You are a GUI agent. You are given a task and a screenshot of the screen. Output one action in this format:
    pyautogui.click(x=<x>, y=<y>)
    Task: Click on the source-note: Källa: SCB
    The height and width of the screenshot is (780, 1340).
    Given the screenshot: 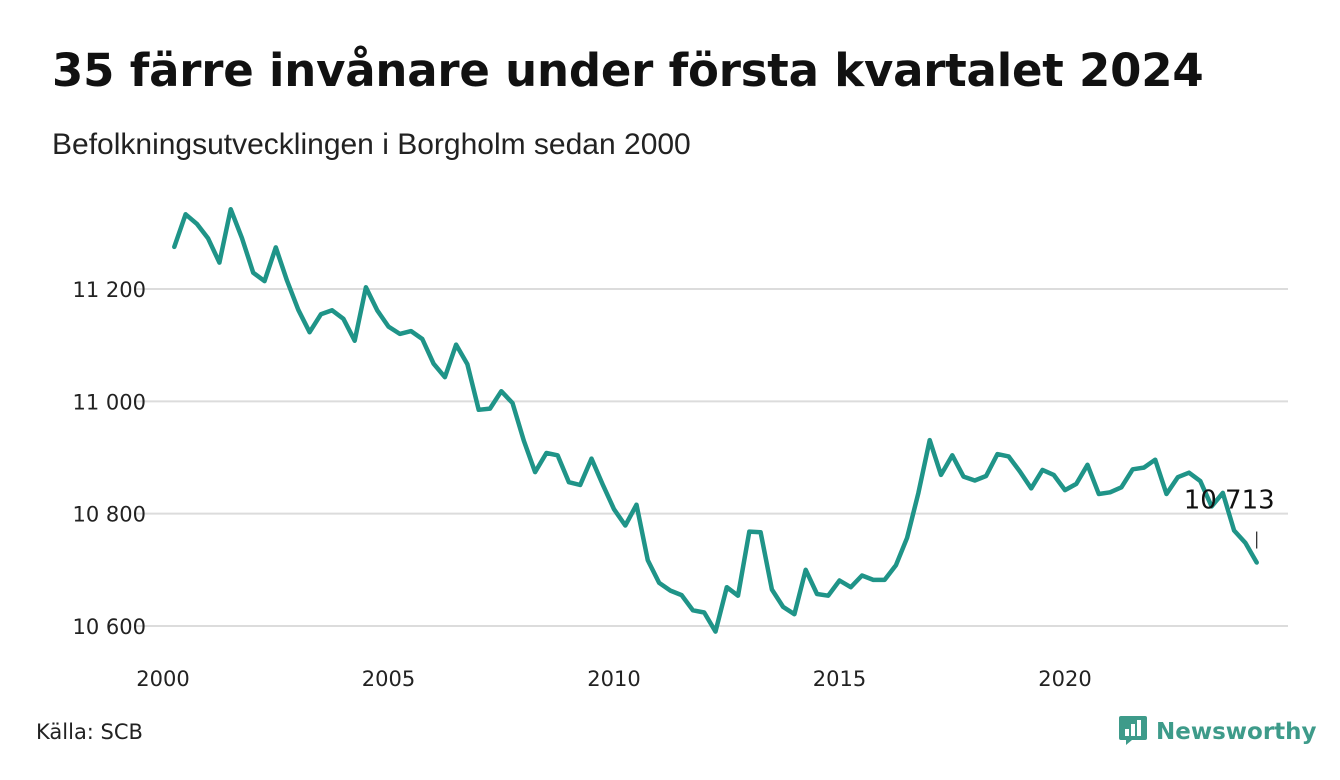 What is the action you would take?
    pyautogui.click(x=89, y=732)
    